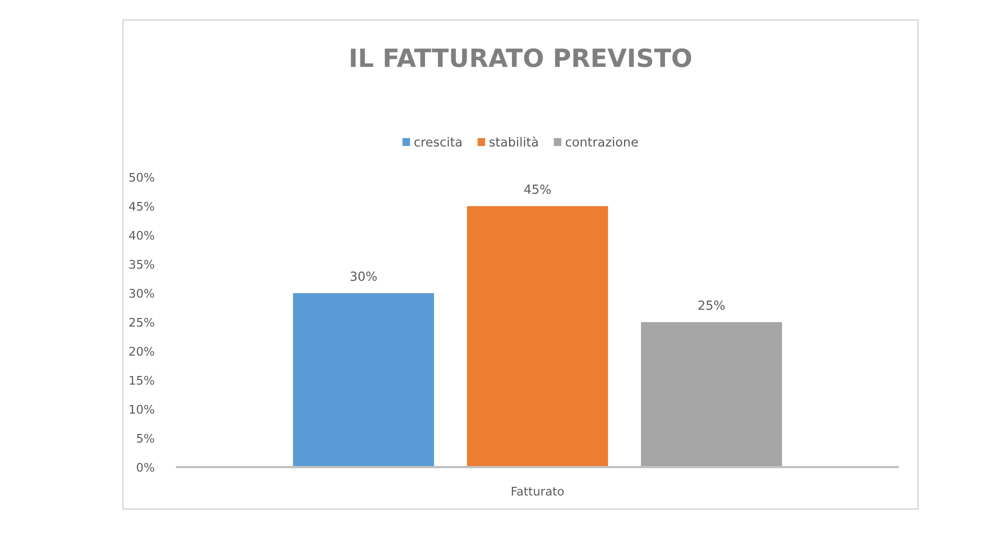 This screenshot has width=1000, height=540. I want to click on legend-label: contrazione, so click(602, 141).